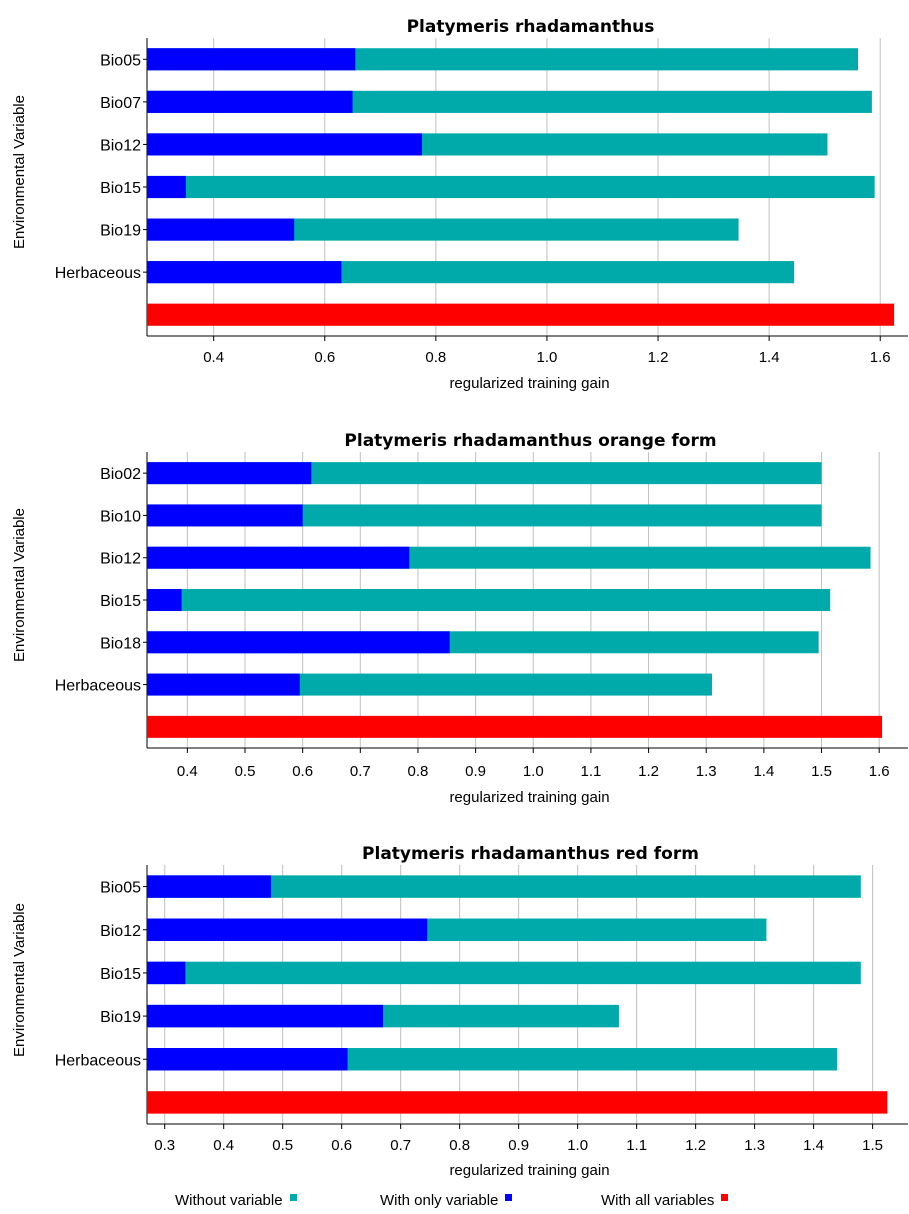  I want to click on category-label-bio10-2: Bio10, so click(120, 516).